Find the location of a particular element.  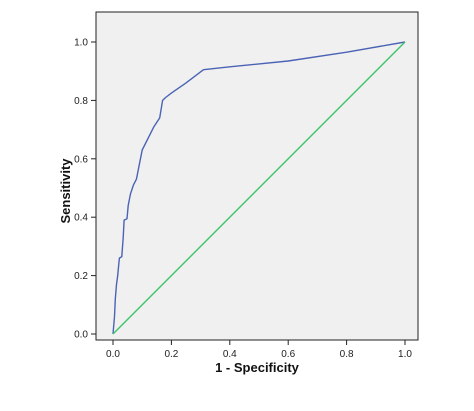

y-axis-title: Sensitivity is located at coordinates (65, 191).